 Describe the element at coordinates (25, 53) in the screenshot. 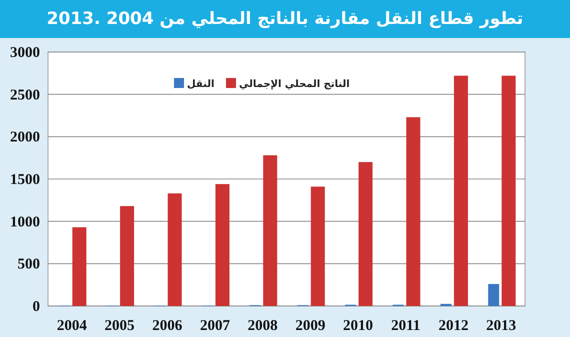

I see `y-tick-label: 3000` at that location.